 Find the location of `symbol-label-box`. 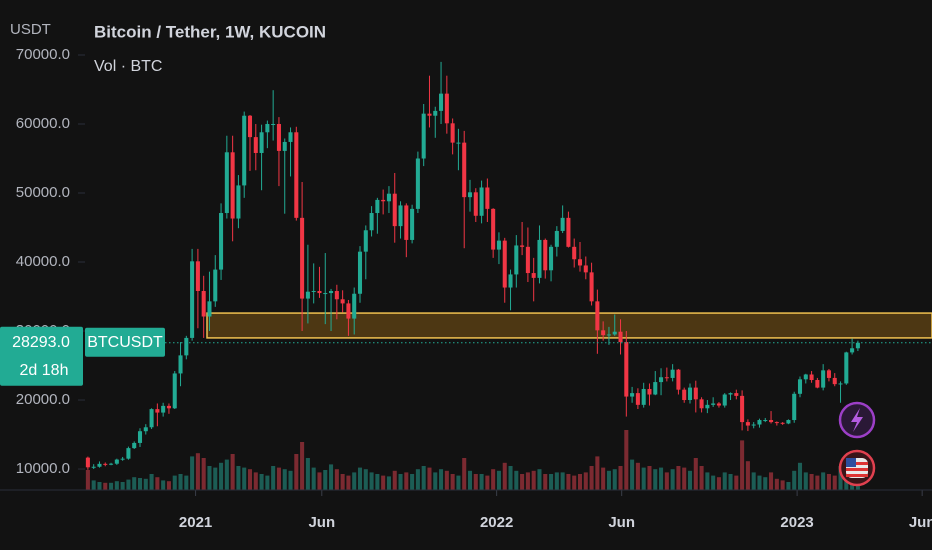

symbol-label-box is located at coordinates (125, 342).